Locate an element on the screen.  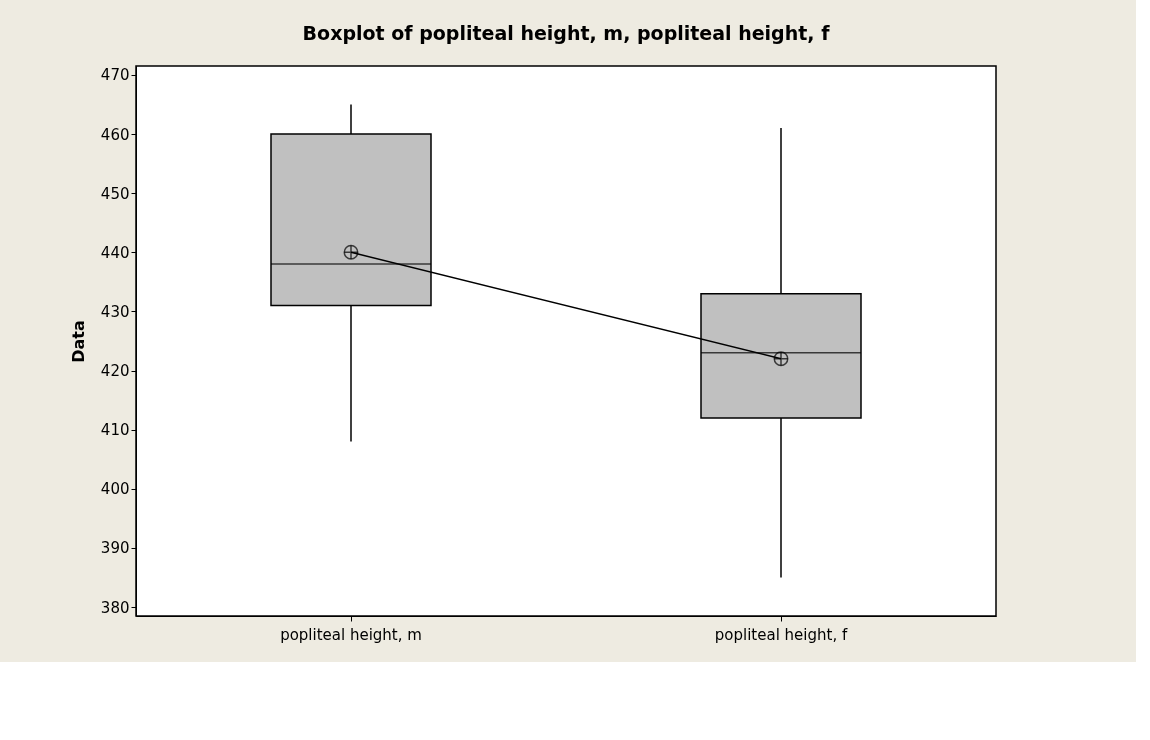
y-tick-label: 440 is located at coordinates (115, 252).